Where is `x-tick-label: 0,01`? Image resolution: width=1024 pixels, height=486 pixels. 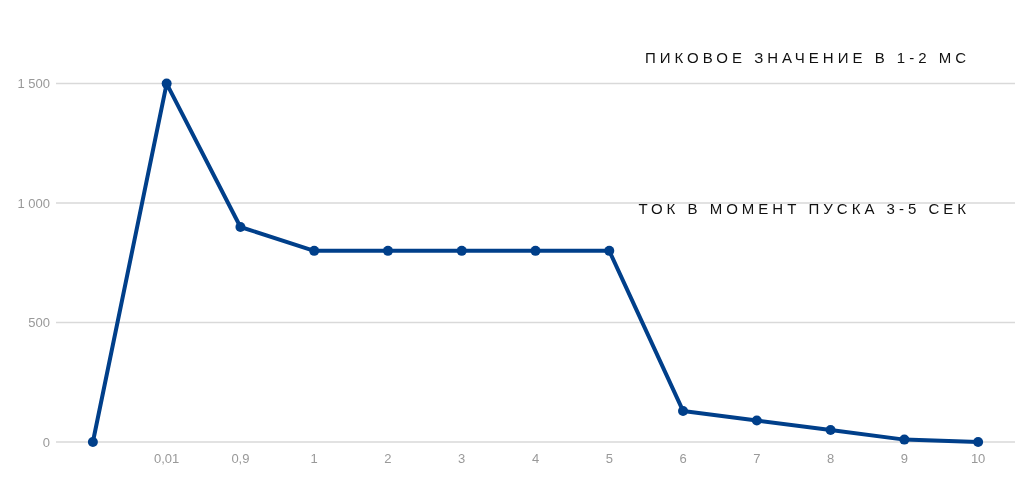 x-tick-label: 0,01 is located at coordinates (167, 458).